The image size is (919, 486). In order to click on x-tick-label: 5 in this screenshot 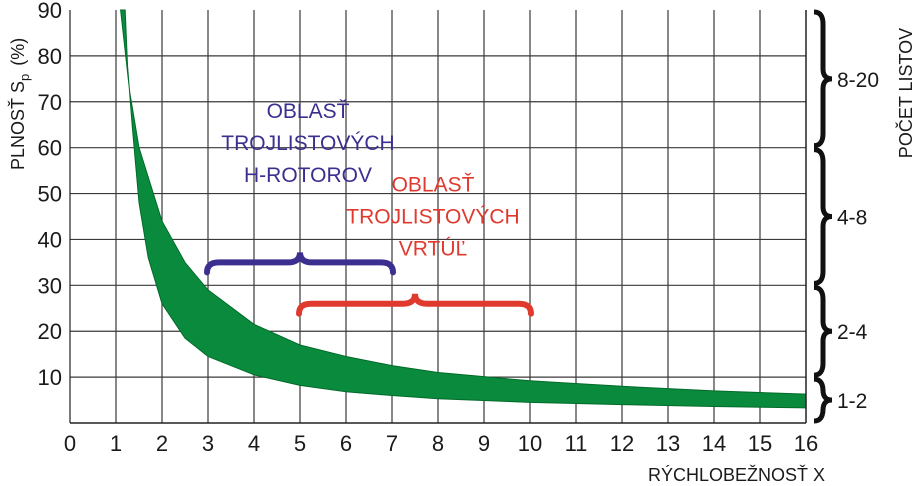, I will do `click(300, 443)`.